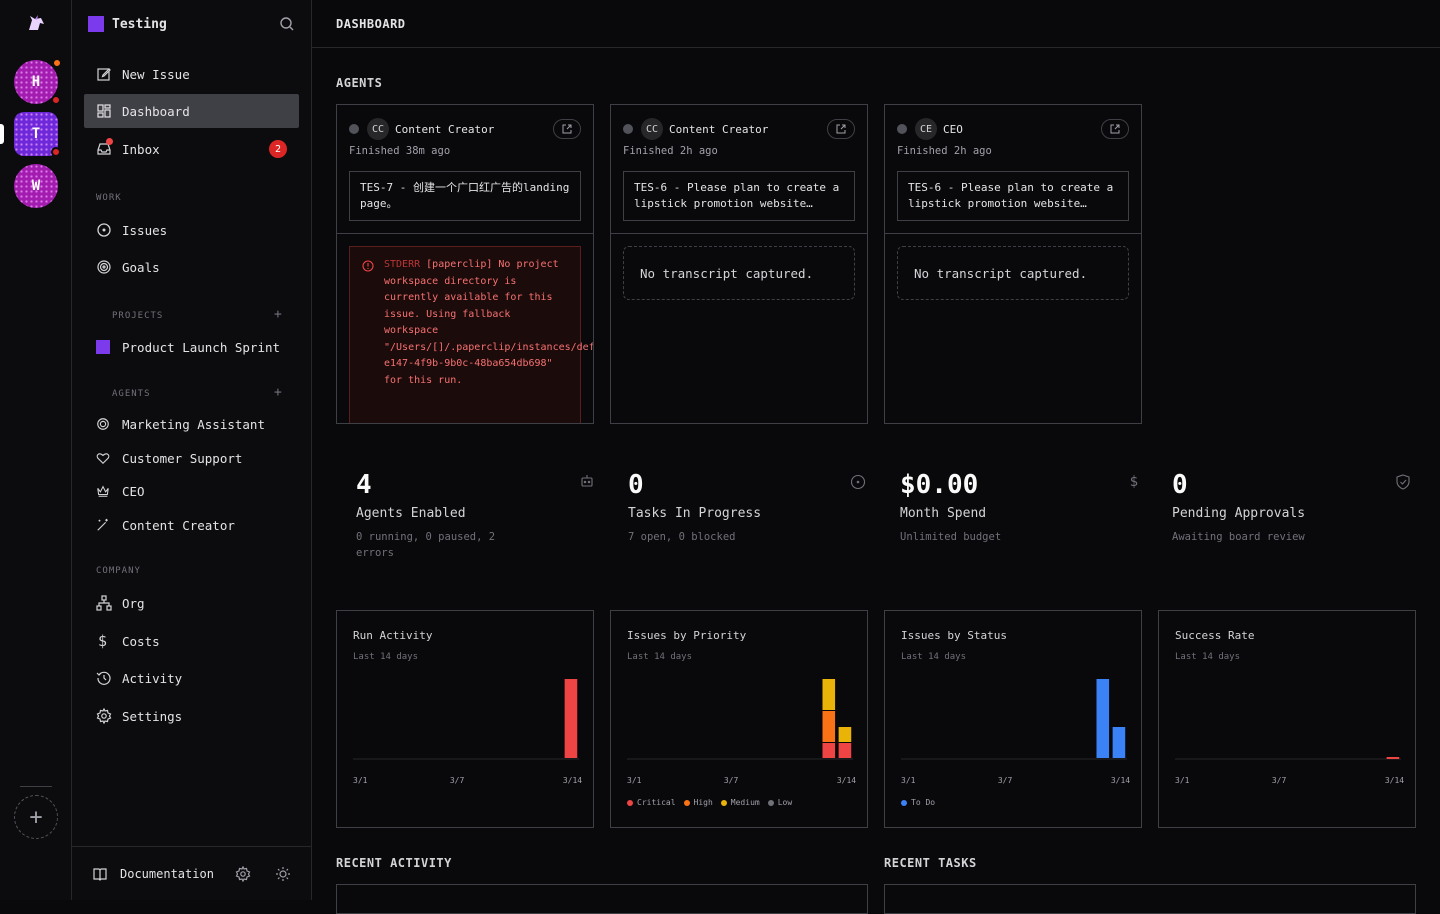 Image resolution: width=1440 pixels, height=914 pixels. I want to click on company-color-swatch, so click(96, 24).